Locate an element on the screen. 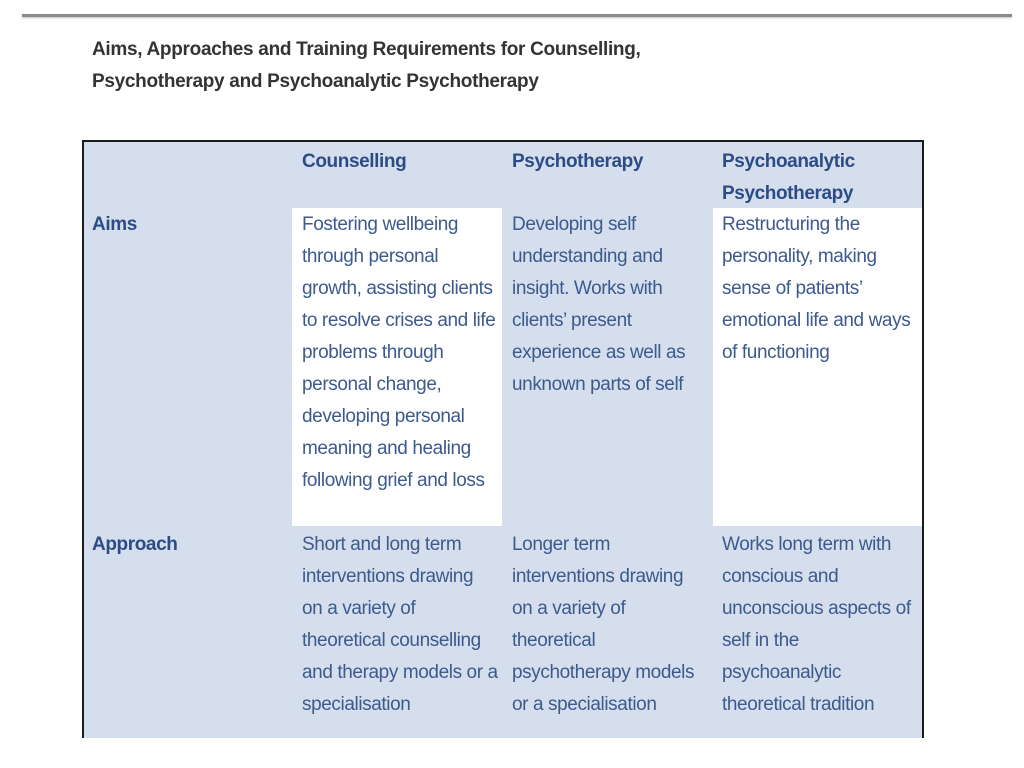 This screenshot has height=768, width=1024. column-header-psychoanalytic-psychotherapy: Psychoanalytic Psychotherapy is located at coordinates (788, 177).